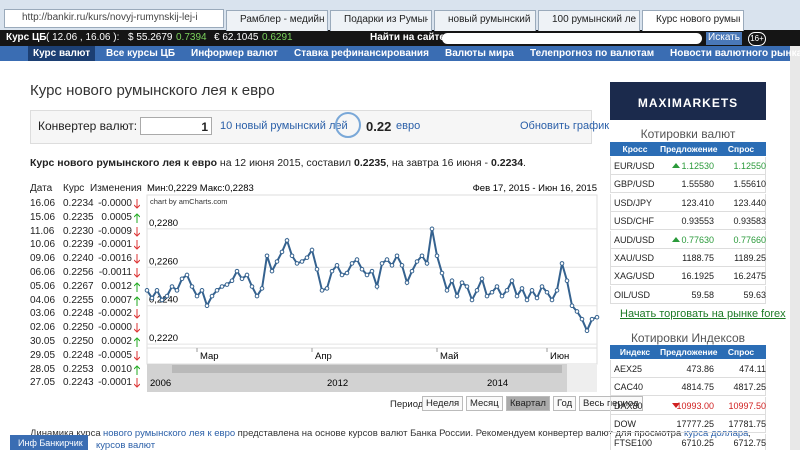 This screenshot has width=800, height=450. I want to click on period-button: Месяц, so click(484, 403).